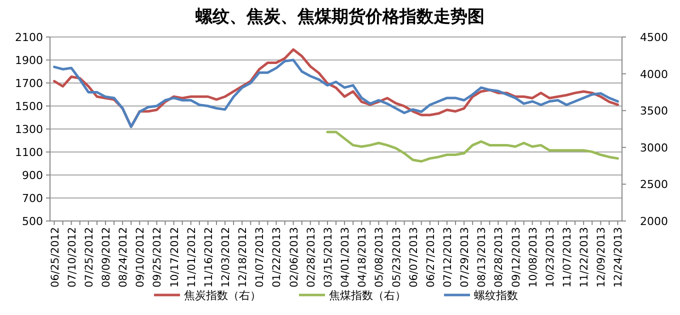 The width and height of the screenshot is (680, 315). Describe the element at coordinates (106, 257) in the screenshot. I see `x-tick-label: 08/09/2012` at that location.